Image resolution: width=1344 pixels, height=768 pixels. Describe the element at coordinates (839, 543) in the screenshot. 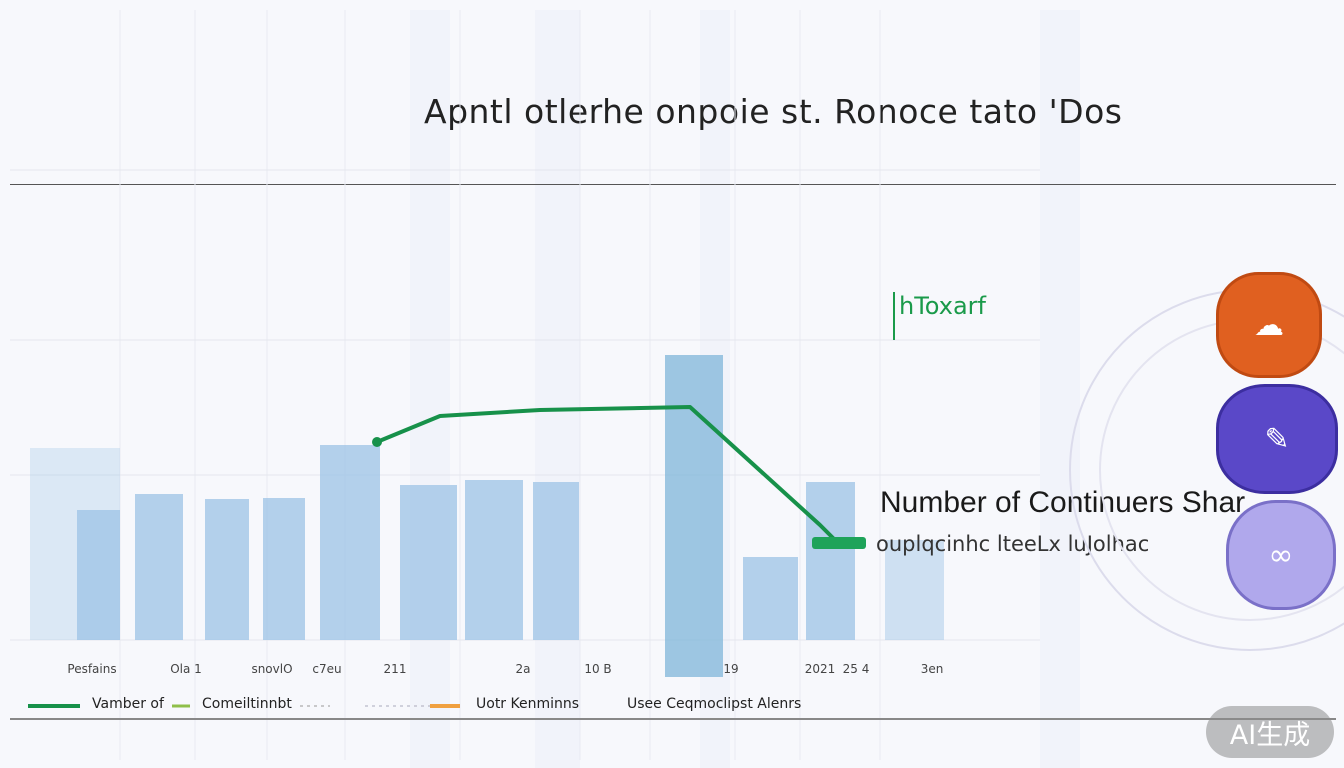

I see `line-end-marker` at that location.